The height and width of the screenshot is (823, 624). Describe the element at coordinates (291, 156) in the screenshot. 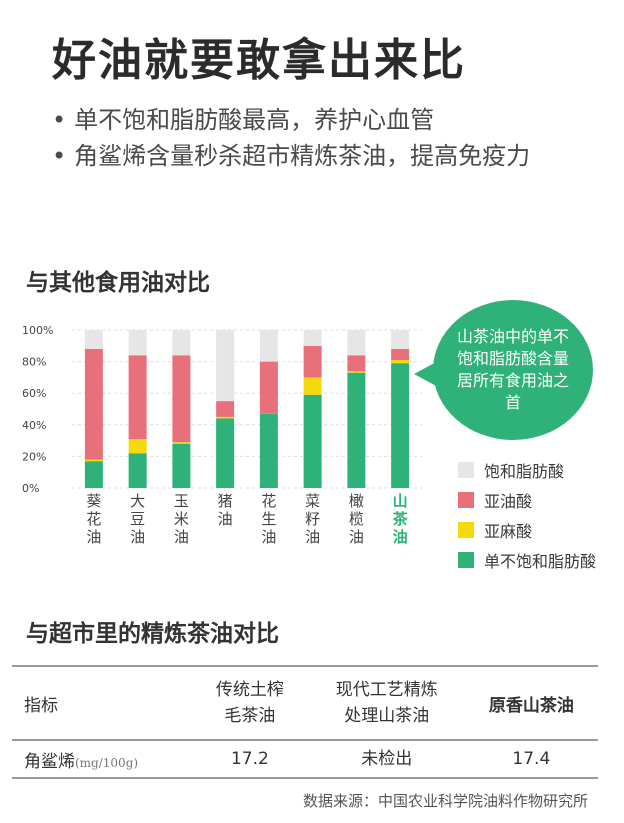

I see `bullet-item: 角鲨烯含量秒杀超市精炼茶油，提高免疫力` at that location.